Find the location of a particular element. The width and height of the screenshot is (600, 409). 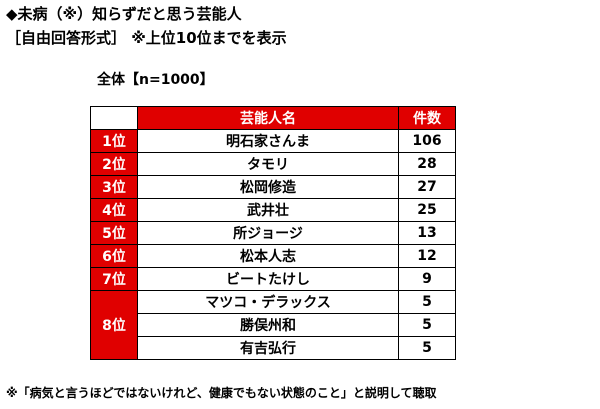

header-name-cell: 芸能人名 is located at coordinates (268, 118).